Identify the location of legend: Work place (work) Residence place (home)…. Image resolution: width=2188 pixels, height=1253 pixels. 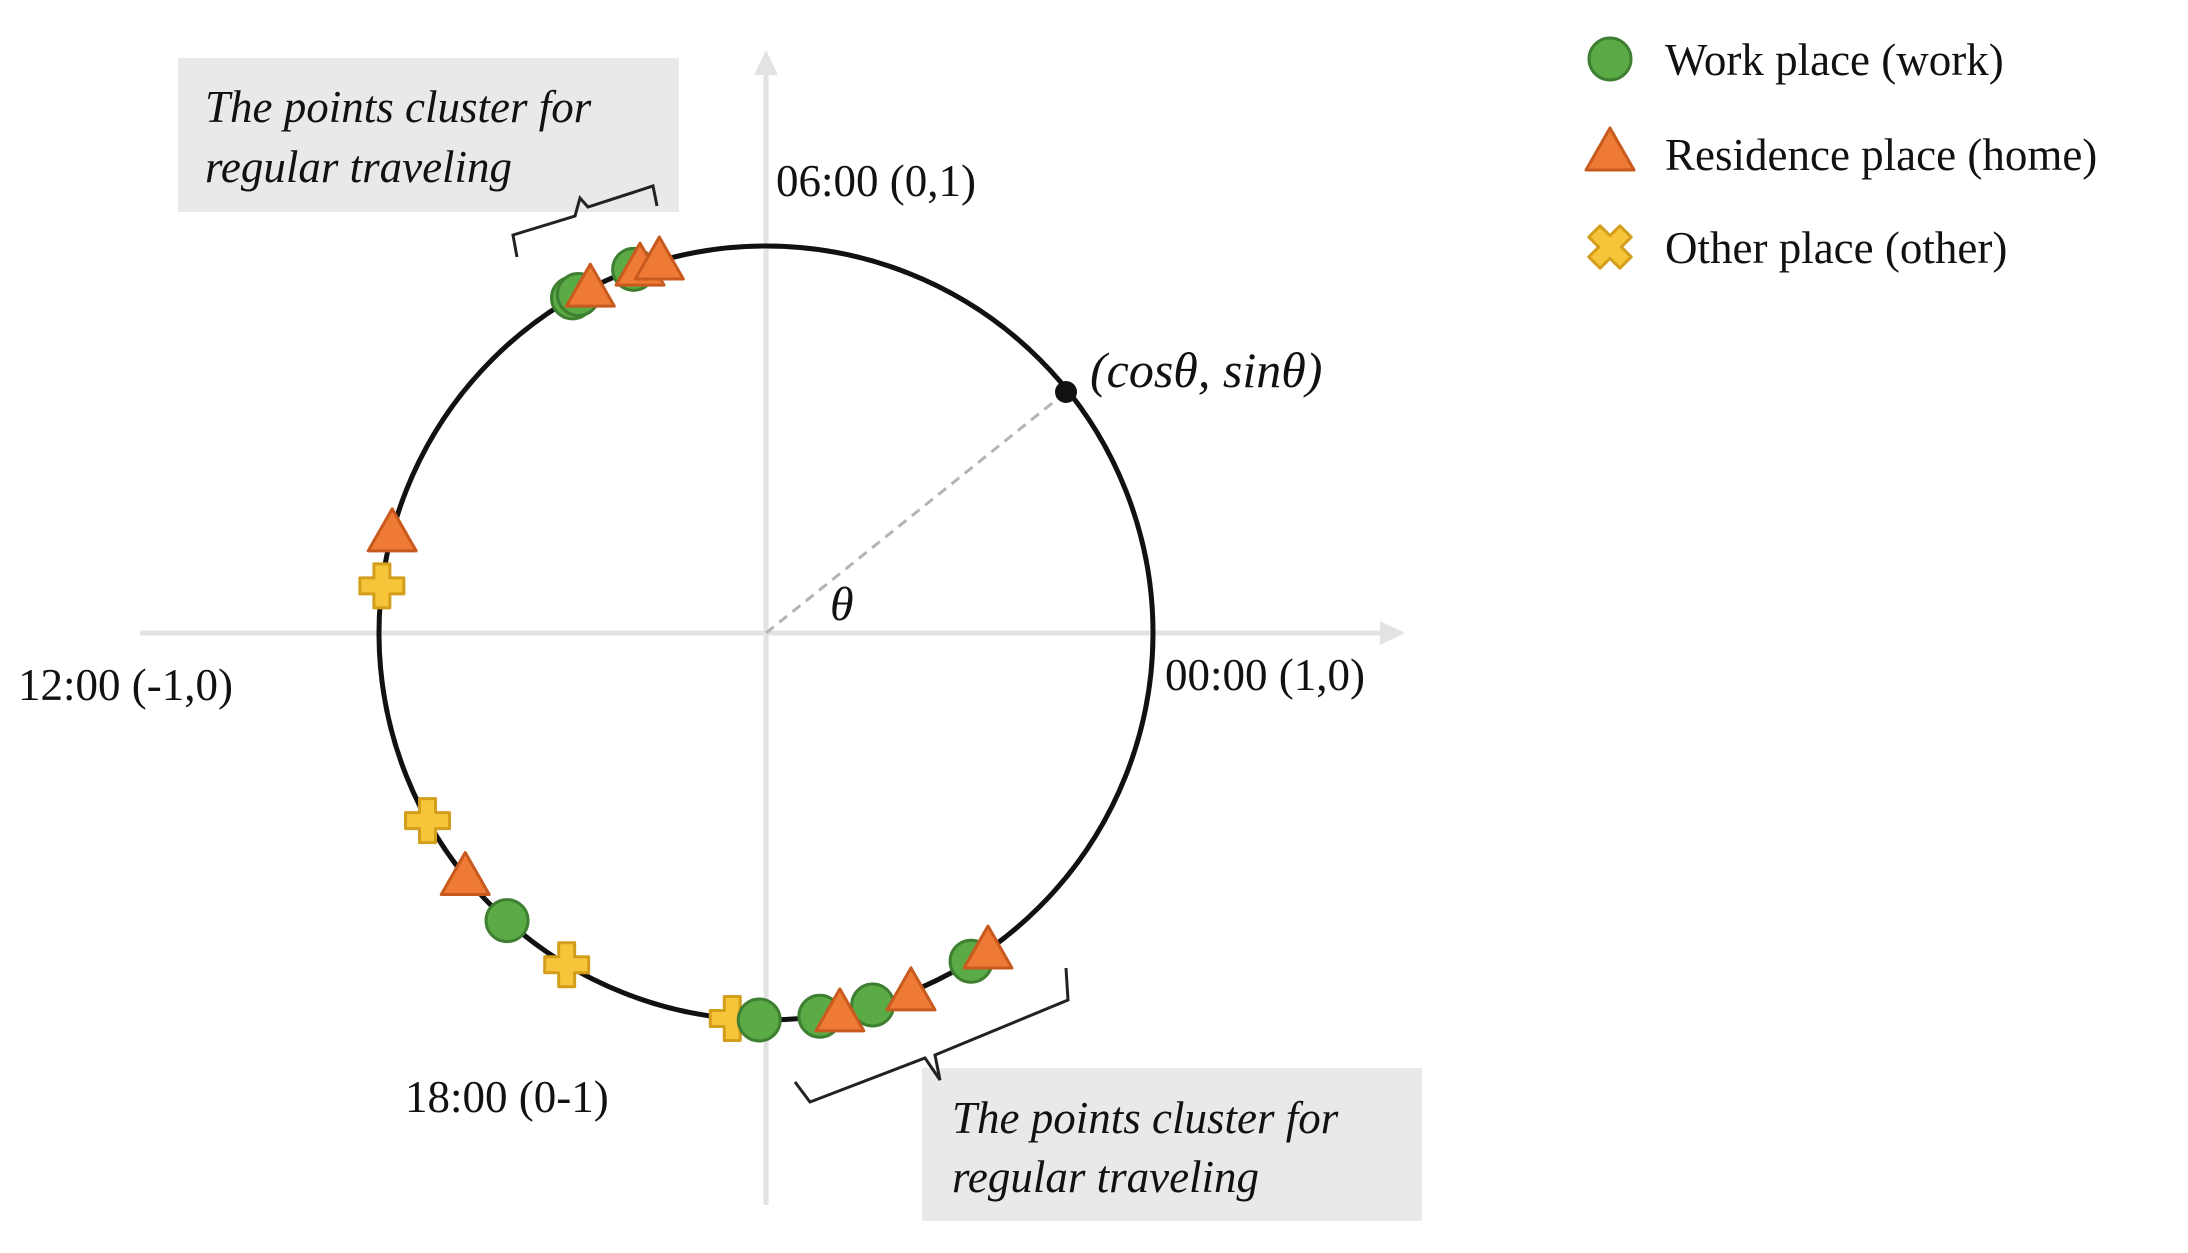
(1838, 156).